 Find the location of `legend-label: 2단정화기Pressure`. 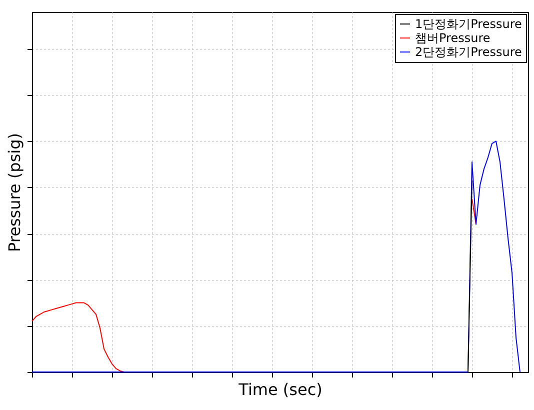

legend-label: 2단정화기Pressure is located at coordinates (468, 52).